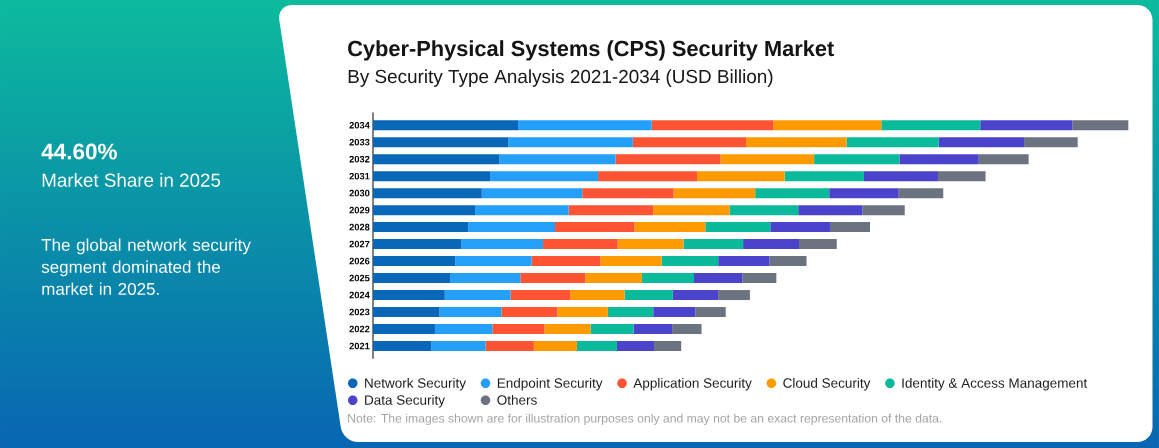  What do you see at coordinates (359, 159) in the screenshot?
I see `y-tick-label: 2032` at bounding box center [359, 159].